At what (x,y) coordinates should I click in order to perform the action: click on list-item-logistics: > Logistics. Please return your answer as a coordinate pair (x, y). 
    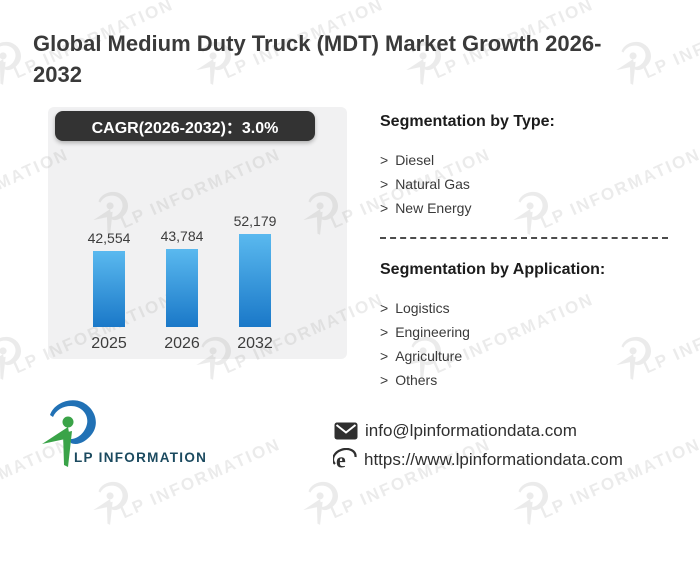
    Looking at the image, I should click on (425, 308).